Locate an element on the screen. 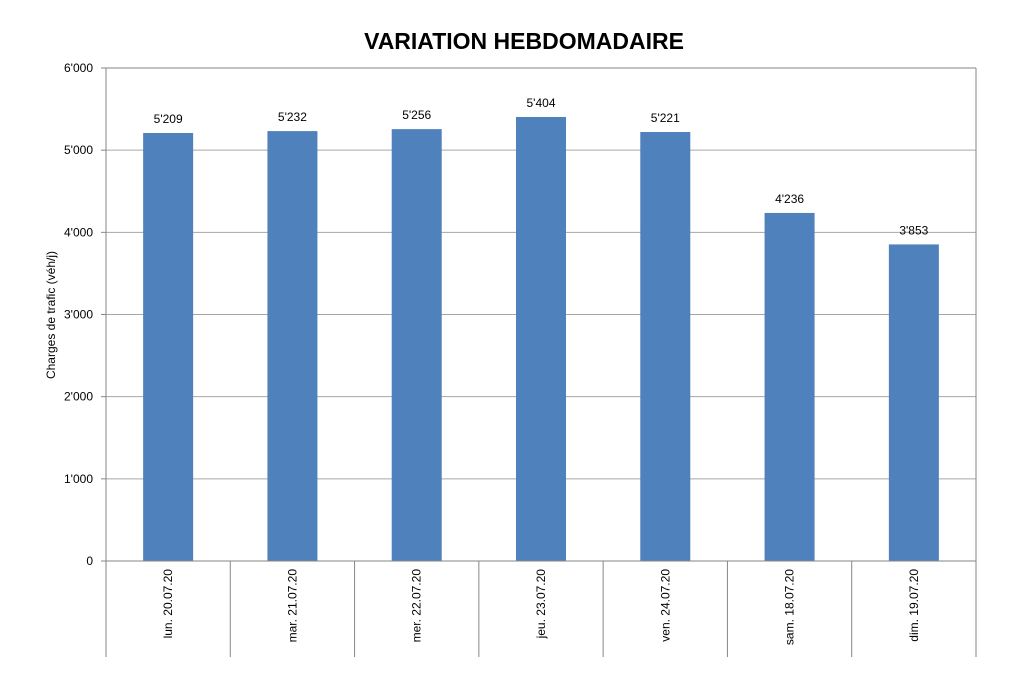  y-tick-label: 3'000 is located at coordinates (78, 315).